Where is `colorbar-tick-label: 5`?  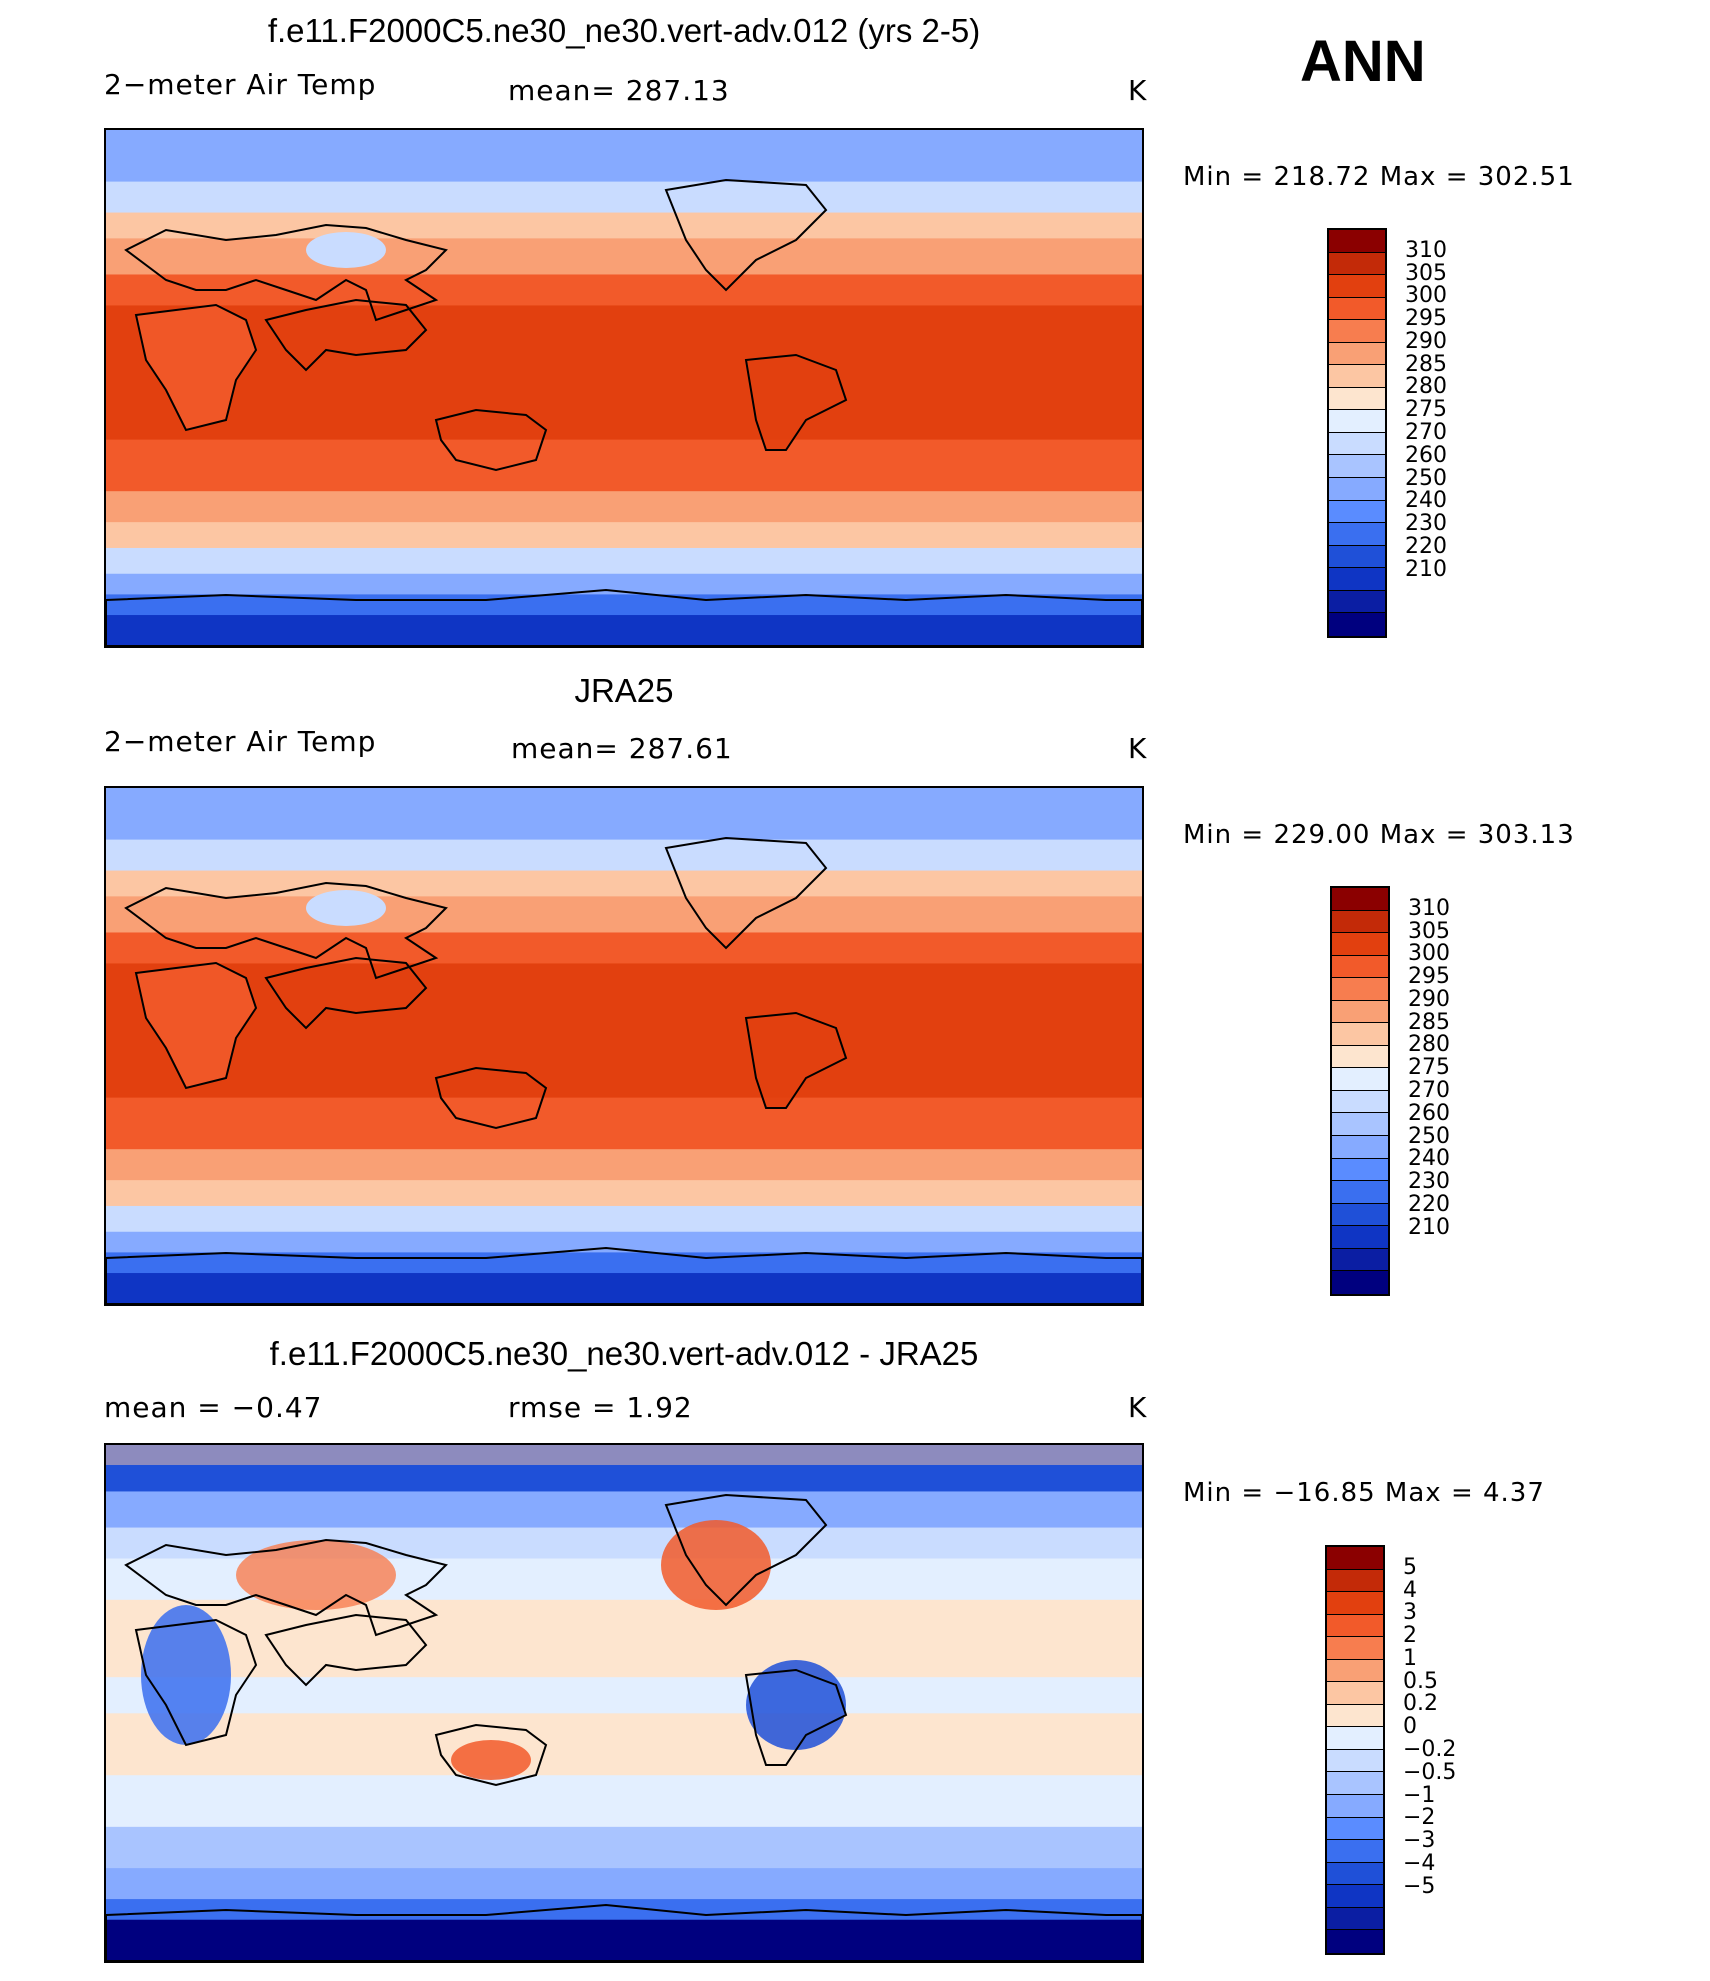
colorbar-tick-label: 5 is located at coordinates (1410, 1567).